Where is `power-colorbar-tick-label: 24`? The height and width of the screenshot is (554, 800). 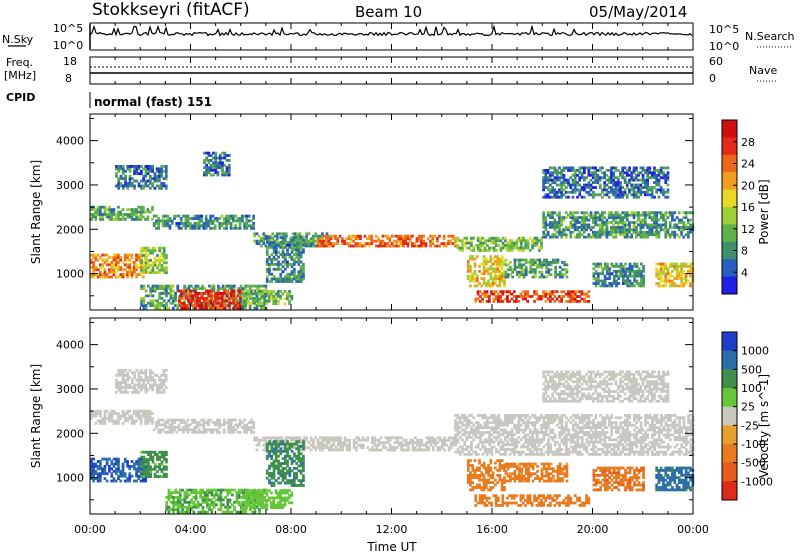
power-colorbar-tick-label: 24 is located at coordinates (748, 164).